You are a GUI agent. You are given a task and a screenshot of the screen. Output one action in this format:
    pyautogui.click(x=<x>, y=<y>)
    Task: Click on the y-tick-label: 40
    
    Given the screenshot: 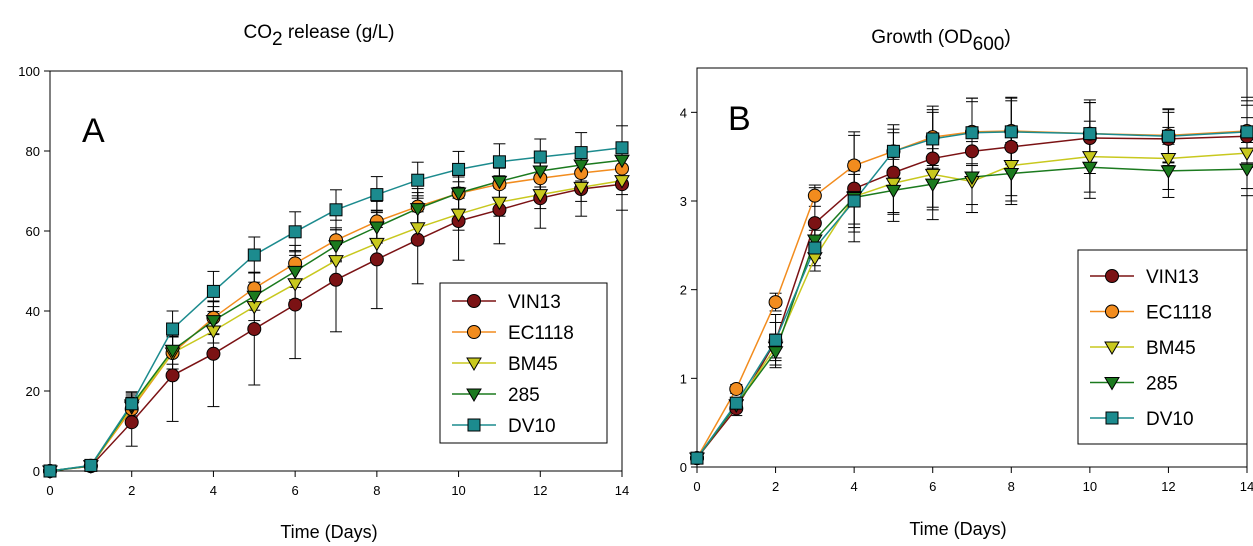 What is the action you would take?
    pyautogui.click(x=33, y=311)
    